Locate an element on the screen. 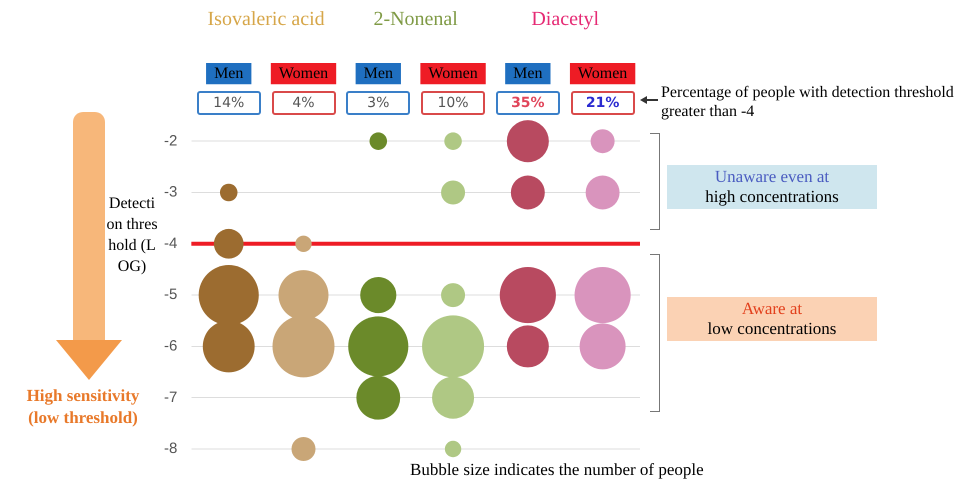 The height and width of the screenshot is (482, 967). text: Percentage of people with detection threshold greater than -4 is located at coordinates (808, 102).